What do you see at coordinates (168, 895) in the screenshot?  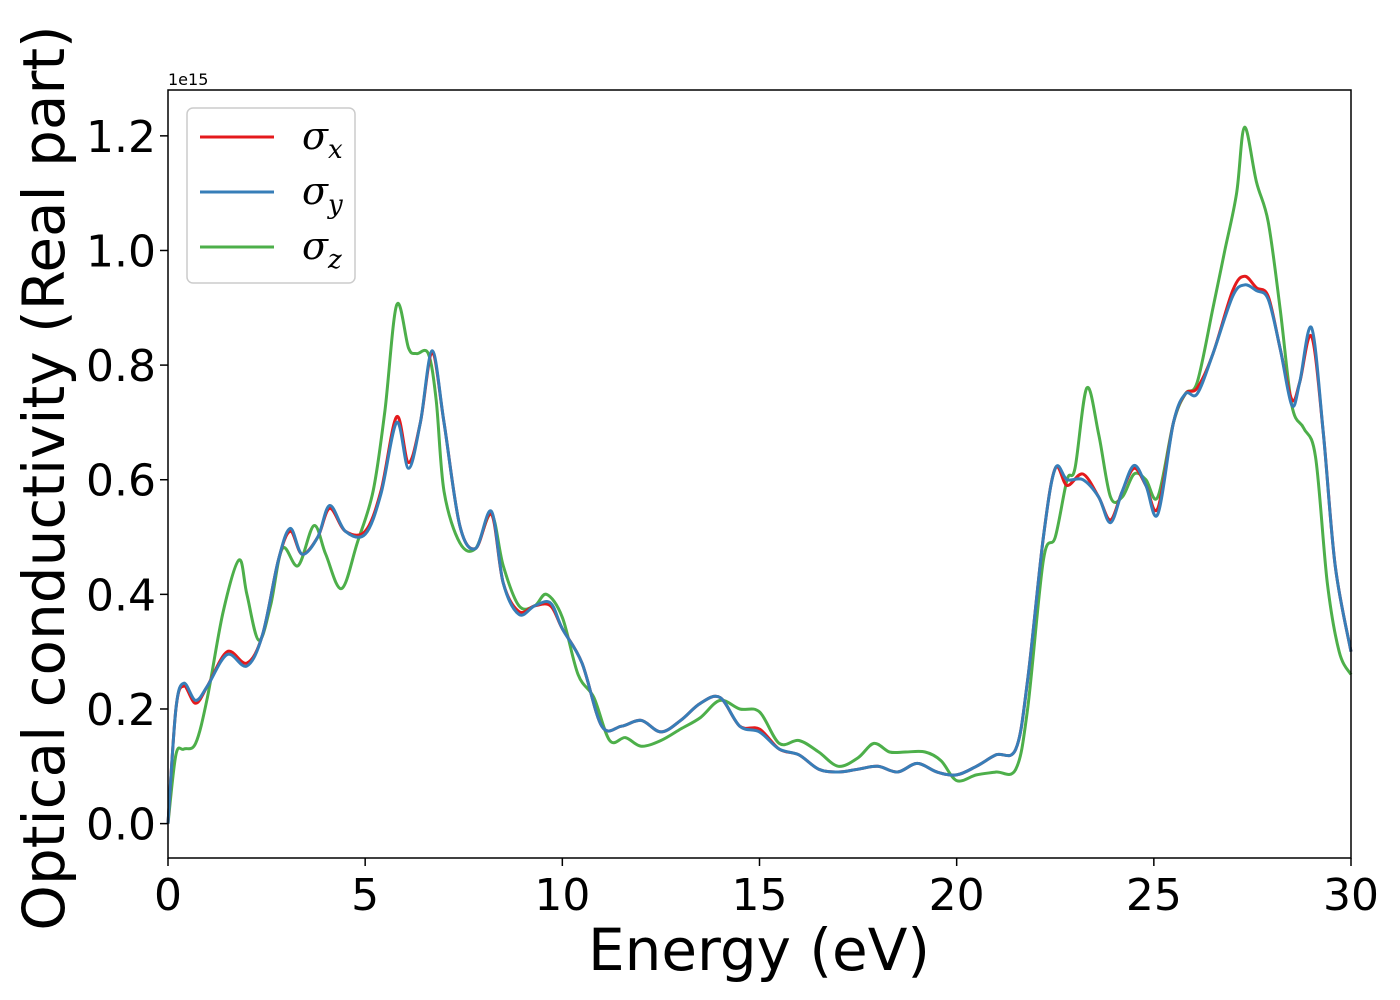 I see `x-tick-label: 0` at bounding box center [168, 895].